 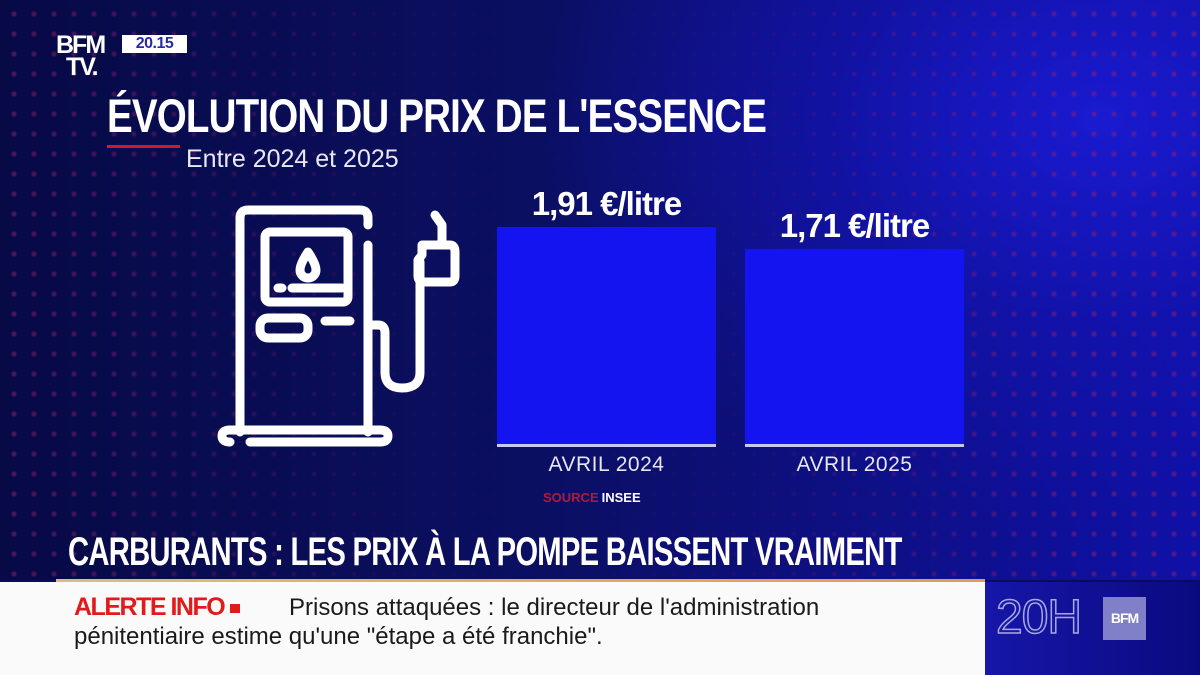 What do you see at coordinates (437, 115) in the screenshot?
I see `chart-title: ÉVOLUTION DU PRIX DE L'ESSENCE` at bounding box center [437, 115].